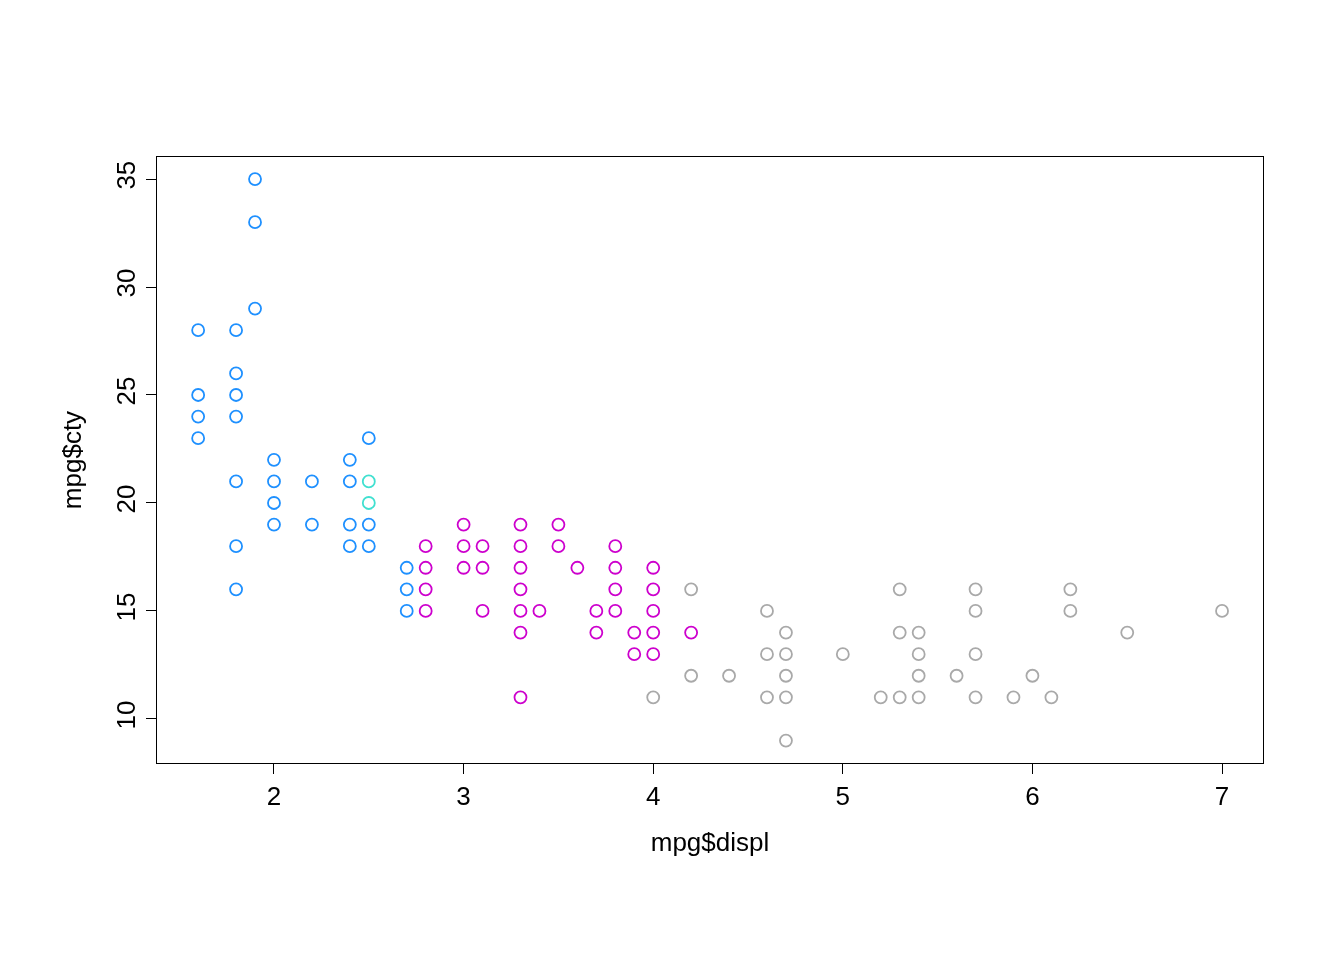 This screenshot has width=1344, height=960. What do you see at coordinates (126, 283) in the screenshot?
I see `y-tick-label: 30` at bounding box center [126, 283].